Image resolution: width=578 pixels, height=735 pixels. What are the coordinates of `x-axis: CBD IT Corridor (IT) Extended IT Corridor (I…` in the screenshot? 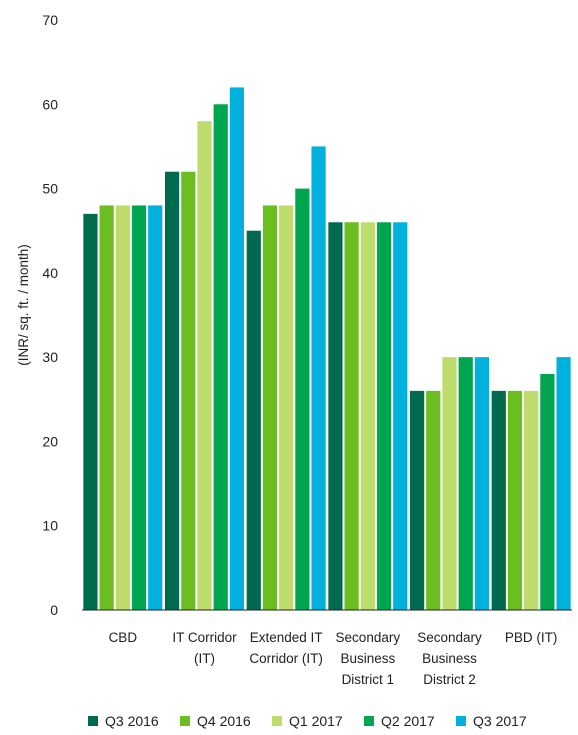 It's located at (333, 658).